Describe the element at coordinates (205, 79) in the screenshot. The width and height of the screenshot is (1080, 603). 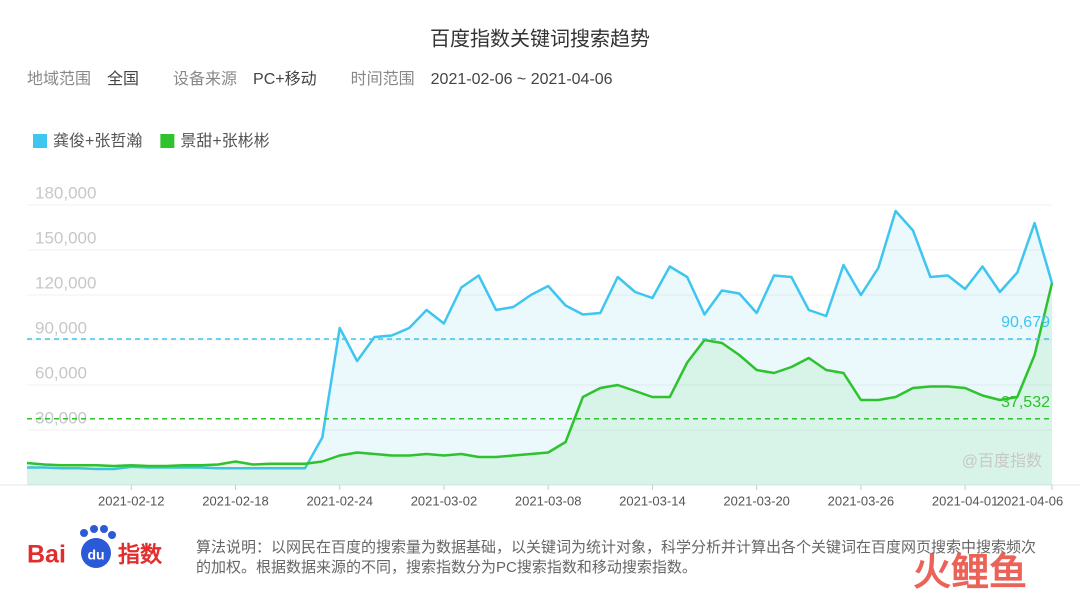
I see `filter-label: 设备来源` at that location.